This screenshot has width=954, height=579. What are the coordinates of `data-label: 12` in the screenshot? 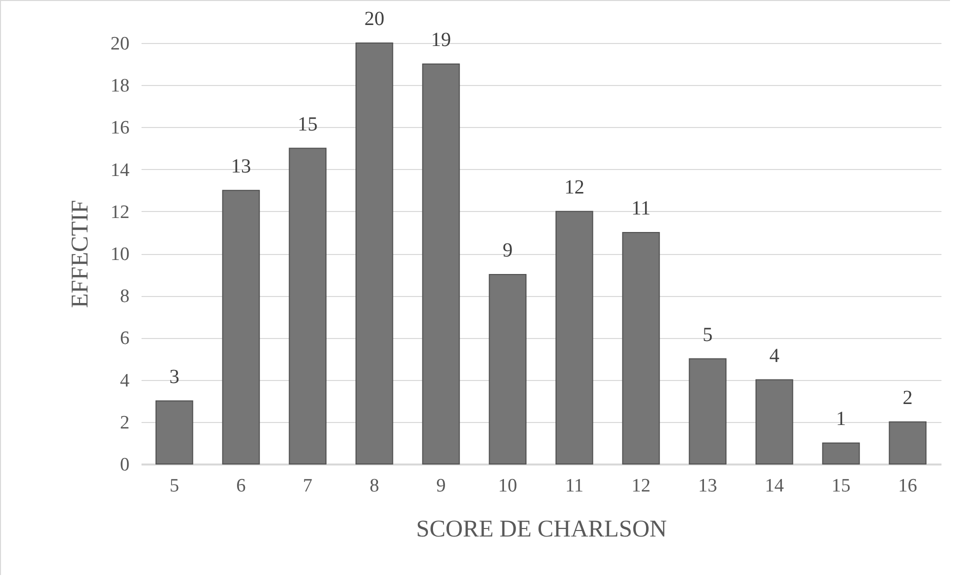 It's located at (574, 187).